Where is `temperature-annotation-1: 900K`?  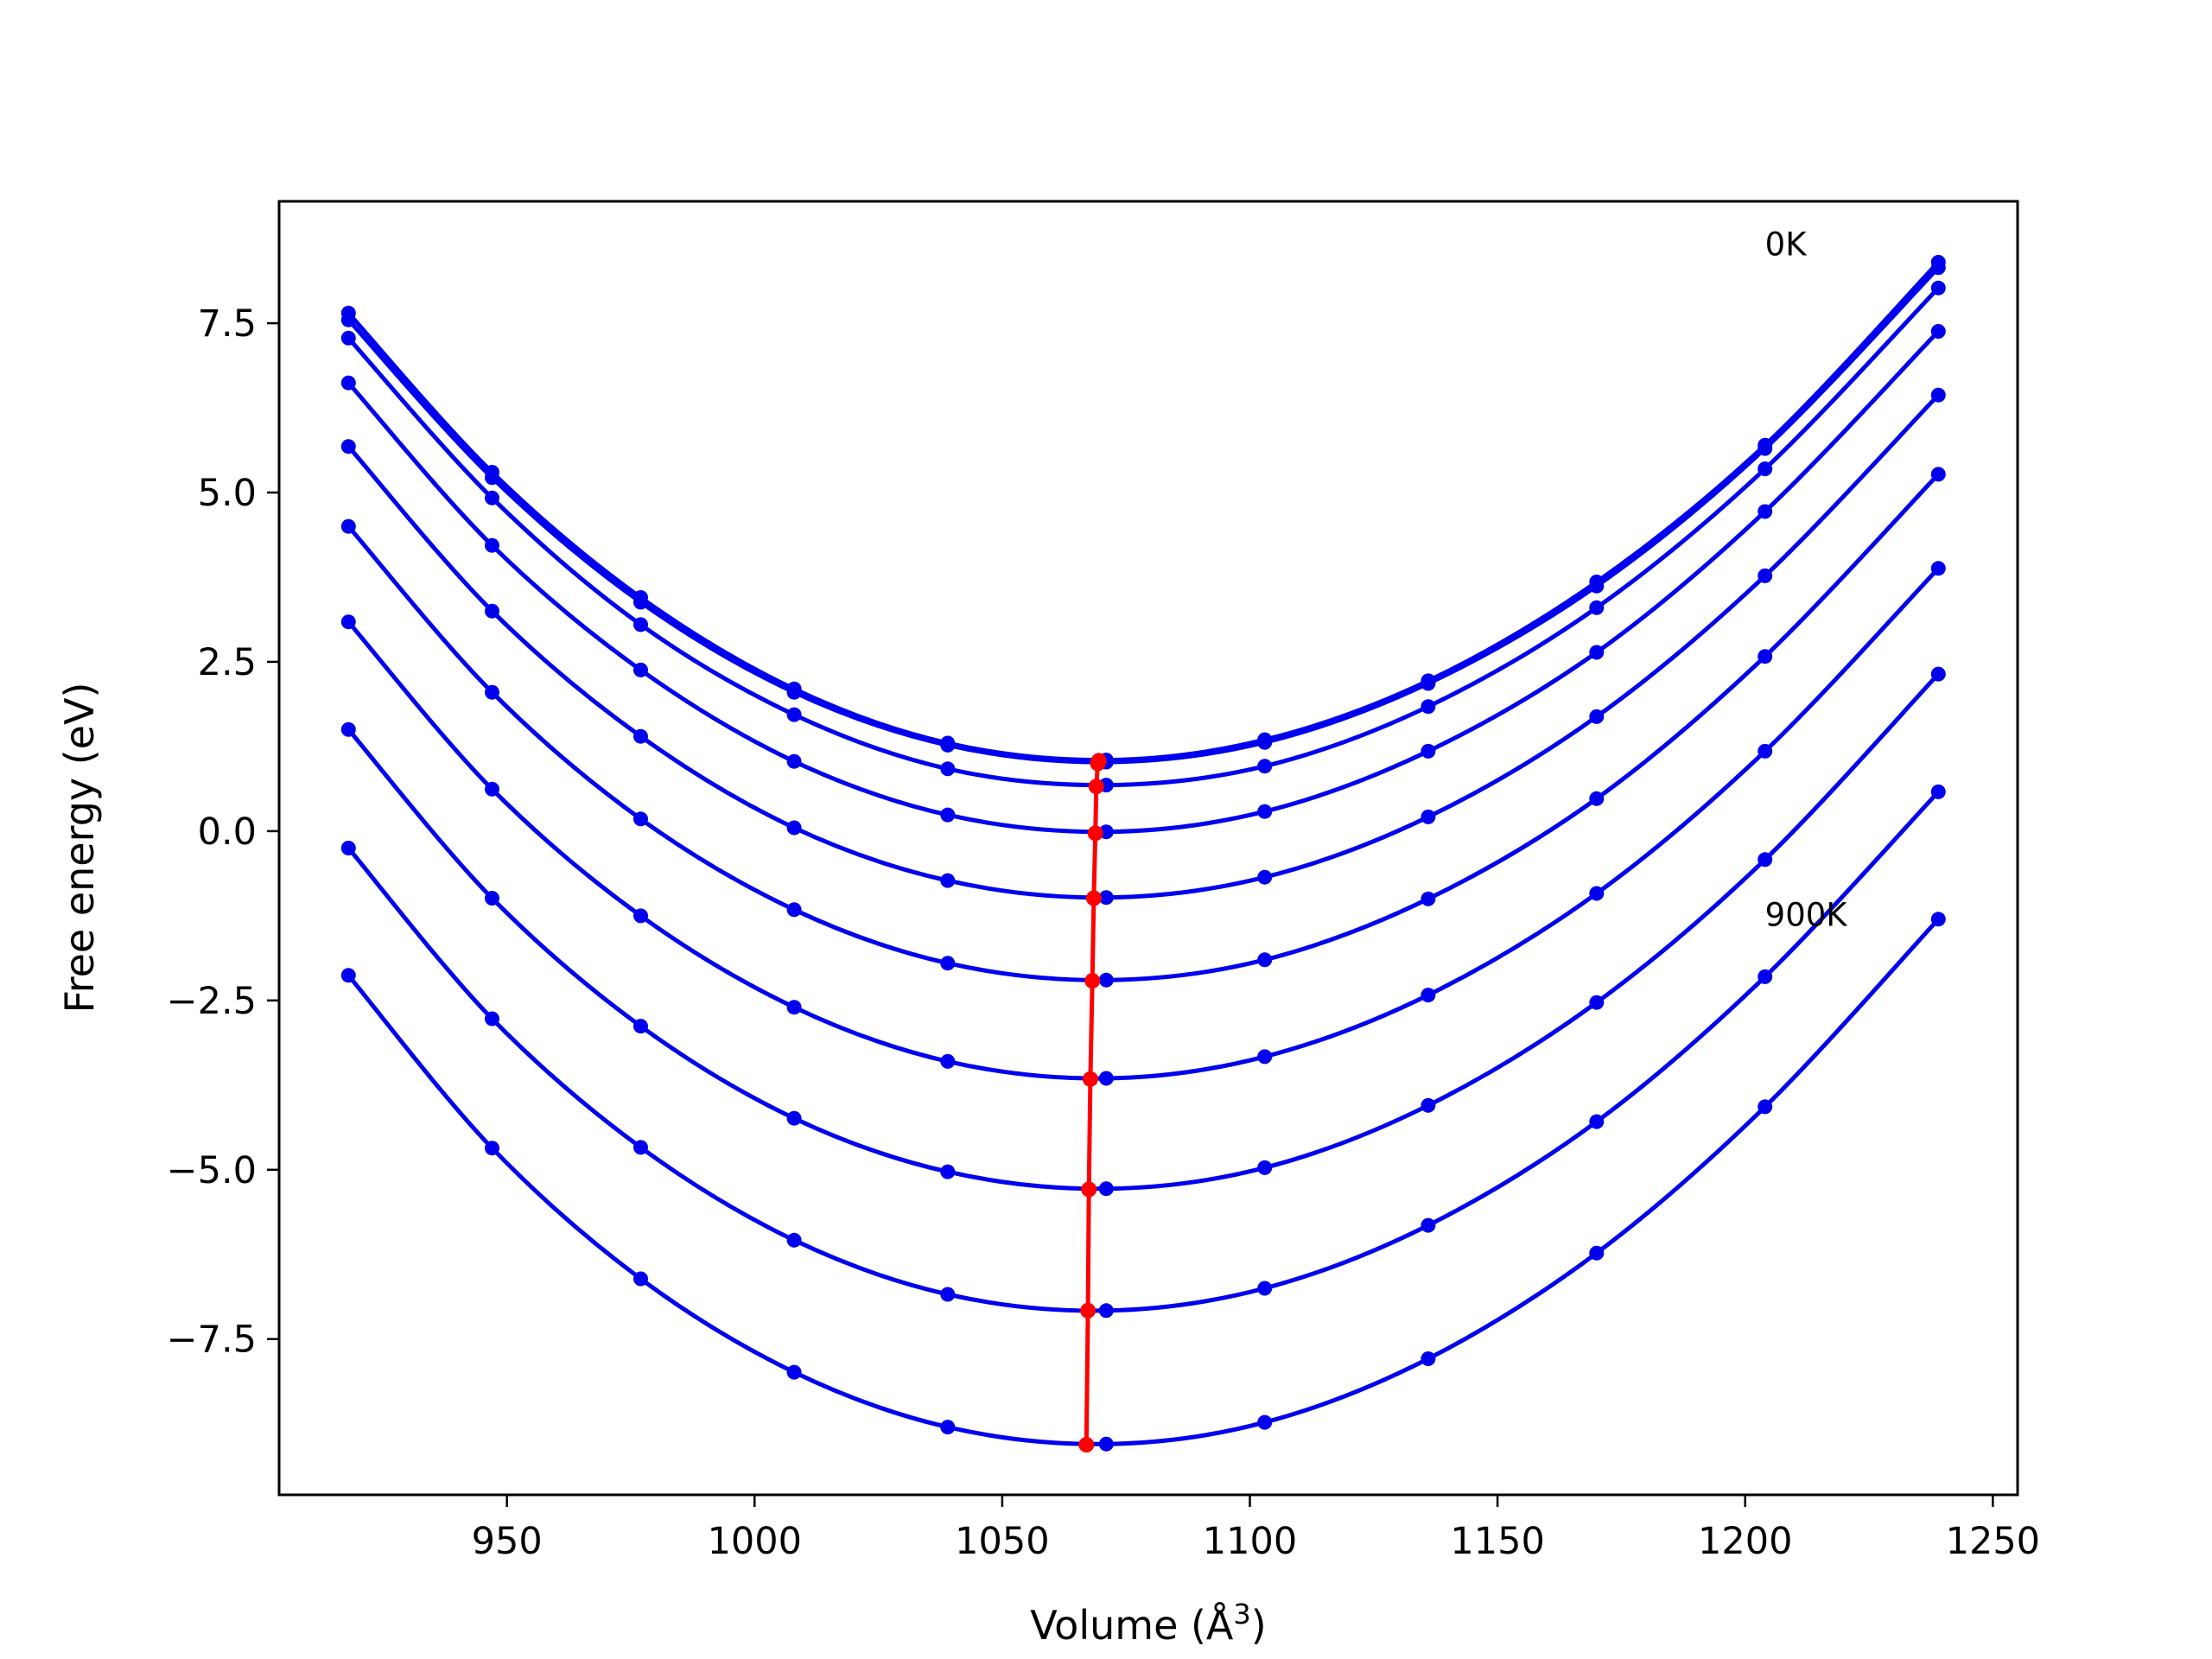 temperature-annotation-1: 900K is located at coordinates (1807, 915).